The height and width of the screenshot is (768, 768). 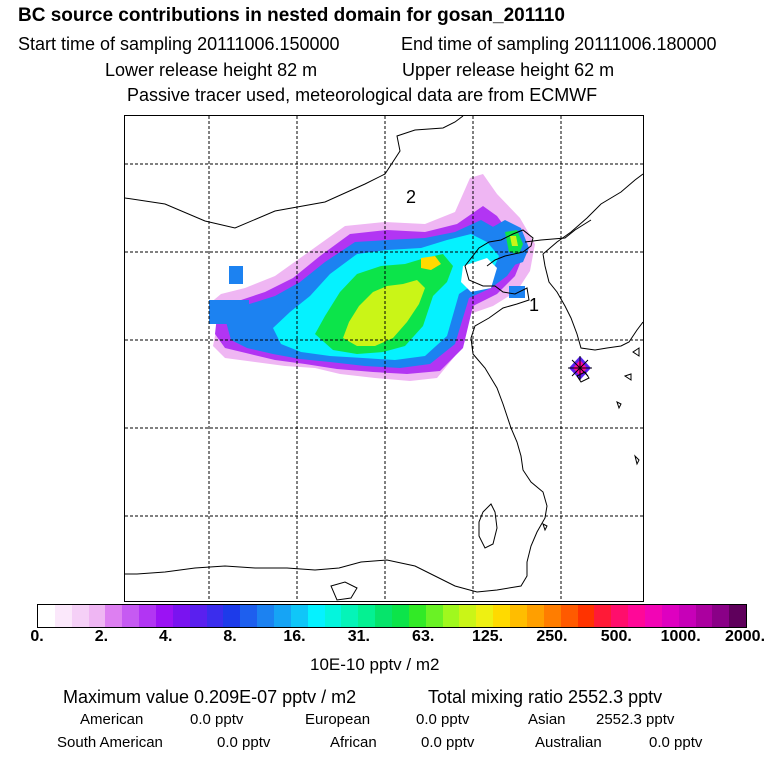 What do you see at coordinates (101, 636) in the screenshot?
I see `colorbar-tick-label: 2.` at bounding box center [101, 636].